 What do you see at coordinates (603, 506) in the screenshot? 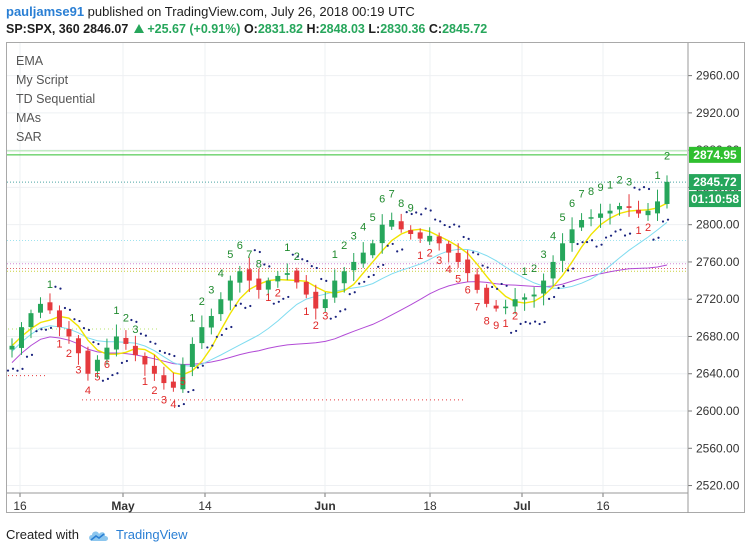
I see `x-tick-label: 16` at bounding box center [603, 506].